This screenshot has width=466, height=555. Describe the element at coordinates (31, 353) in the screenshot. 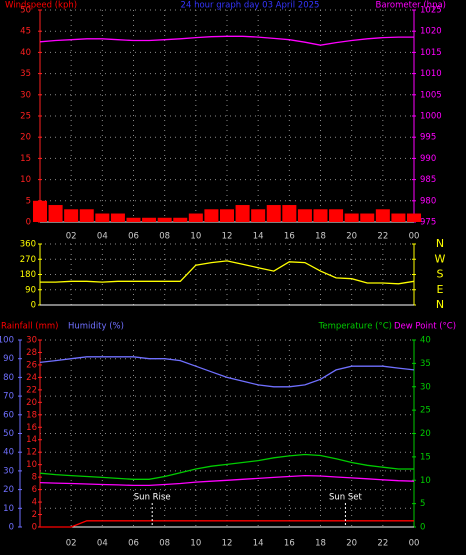

I see `y-tick-label: 28` at that location.